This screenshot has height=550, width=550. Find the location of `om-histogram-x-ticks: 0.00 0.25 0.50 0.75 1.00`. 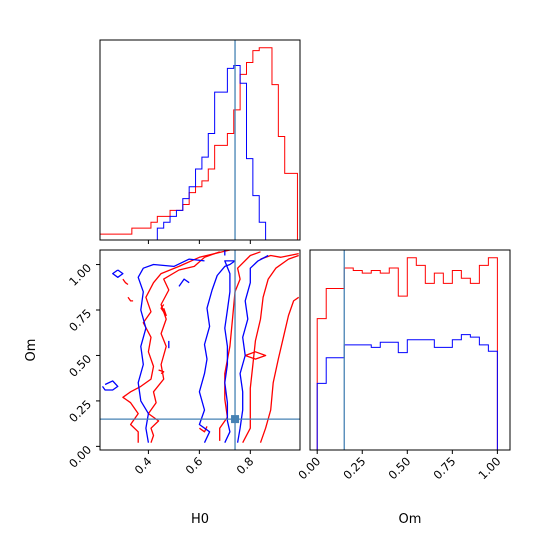

om-histogram-x-ticks: 0.00 0.25 0.50 0.75 1.00 is located at coordinates (399, 466).